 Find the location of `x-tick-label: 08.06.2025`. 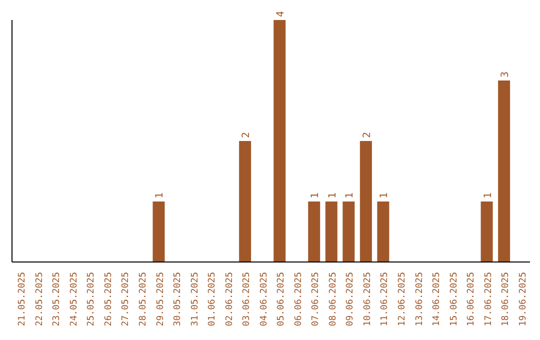

x-tick-label: 08.06.2025 is located at coordinates (333, 299).